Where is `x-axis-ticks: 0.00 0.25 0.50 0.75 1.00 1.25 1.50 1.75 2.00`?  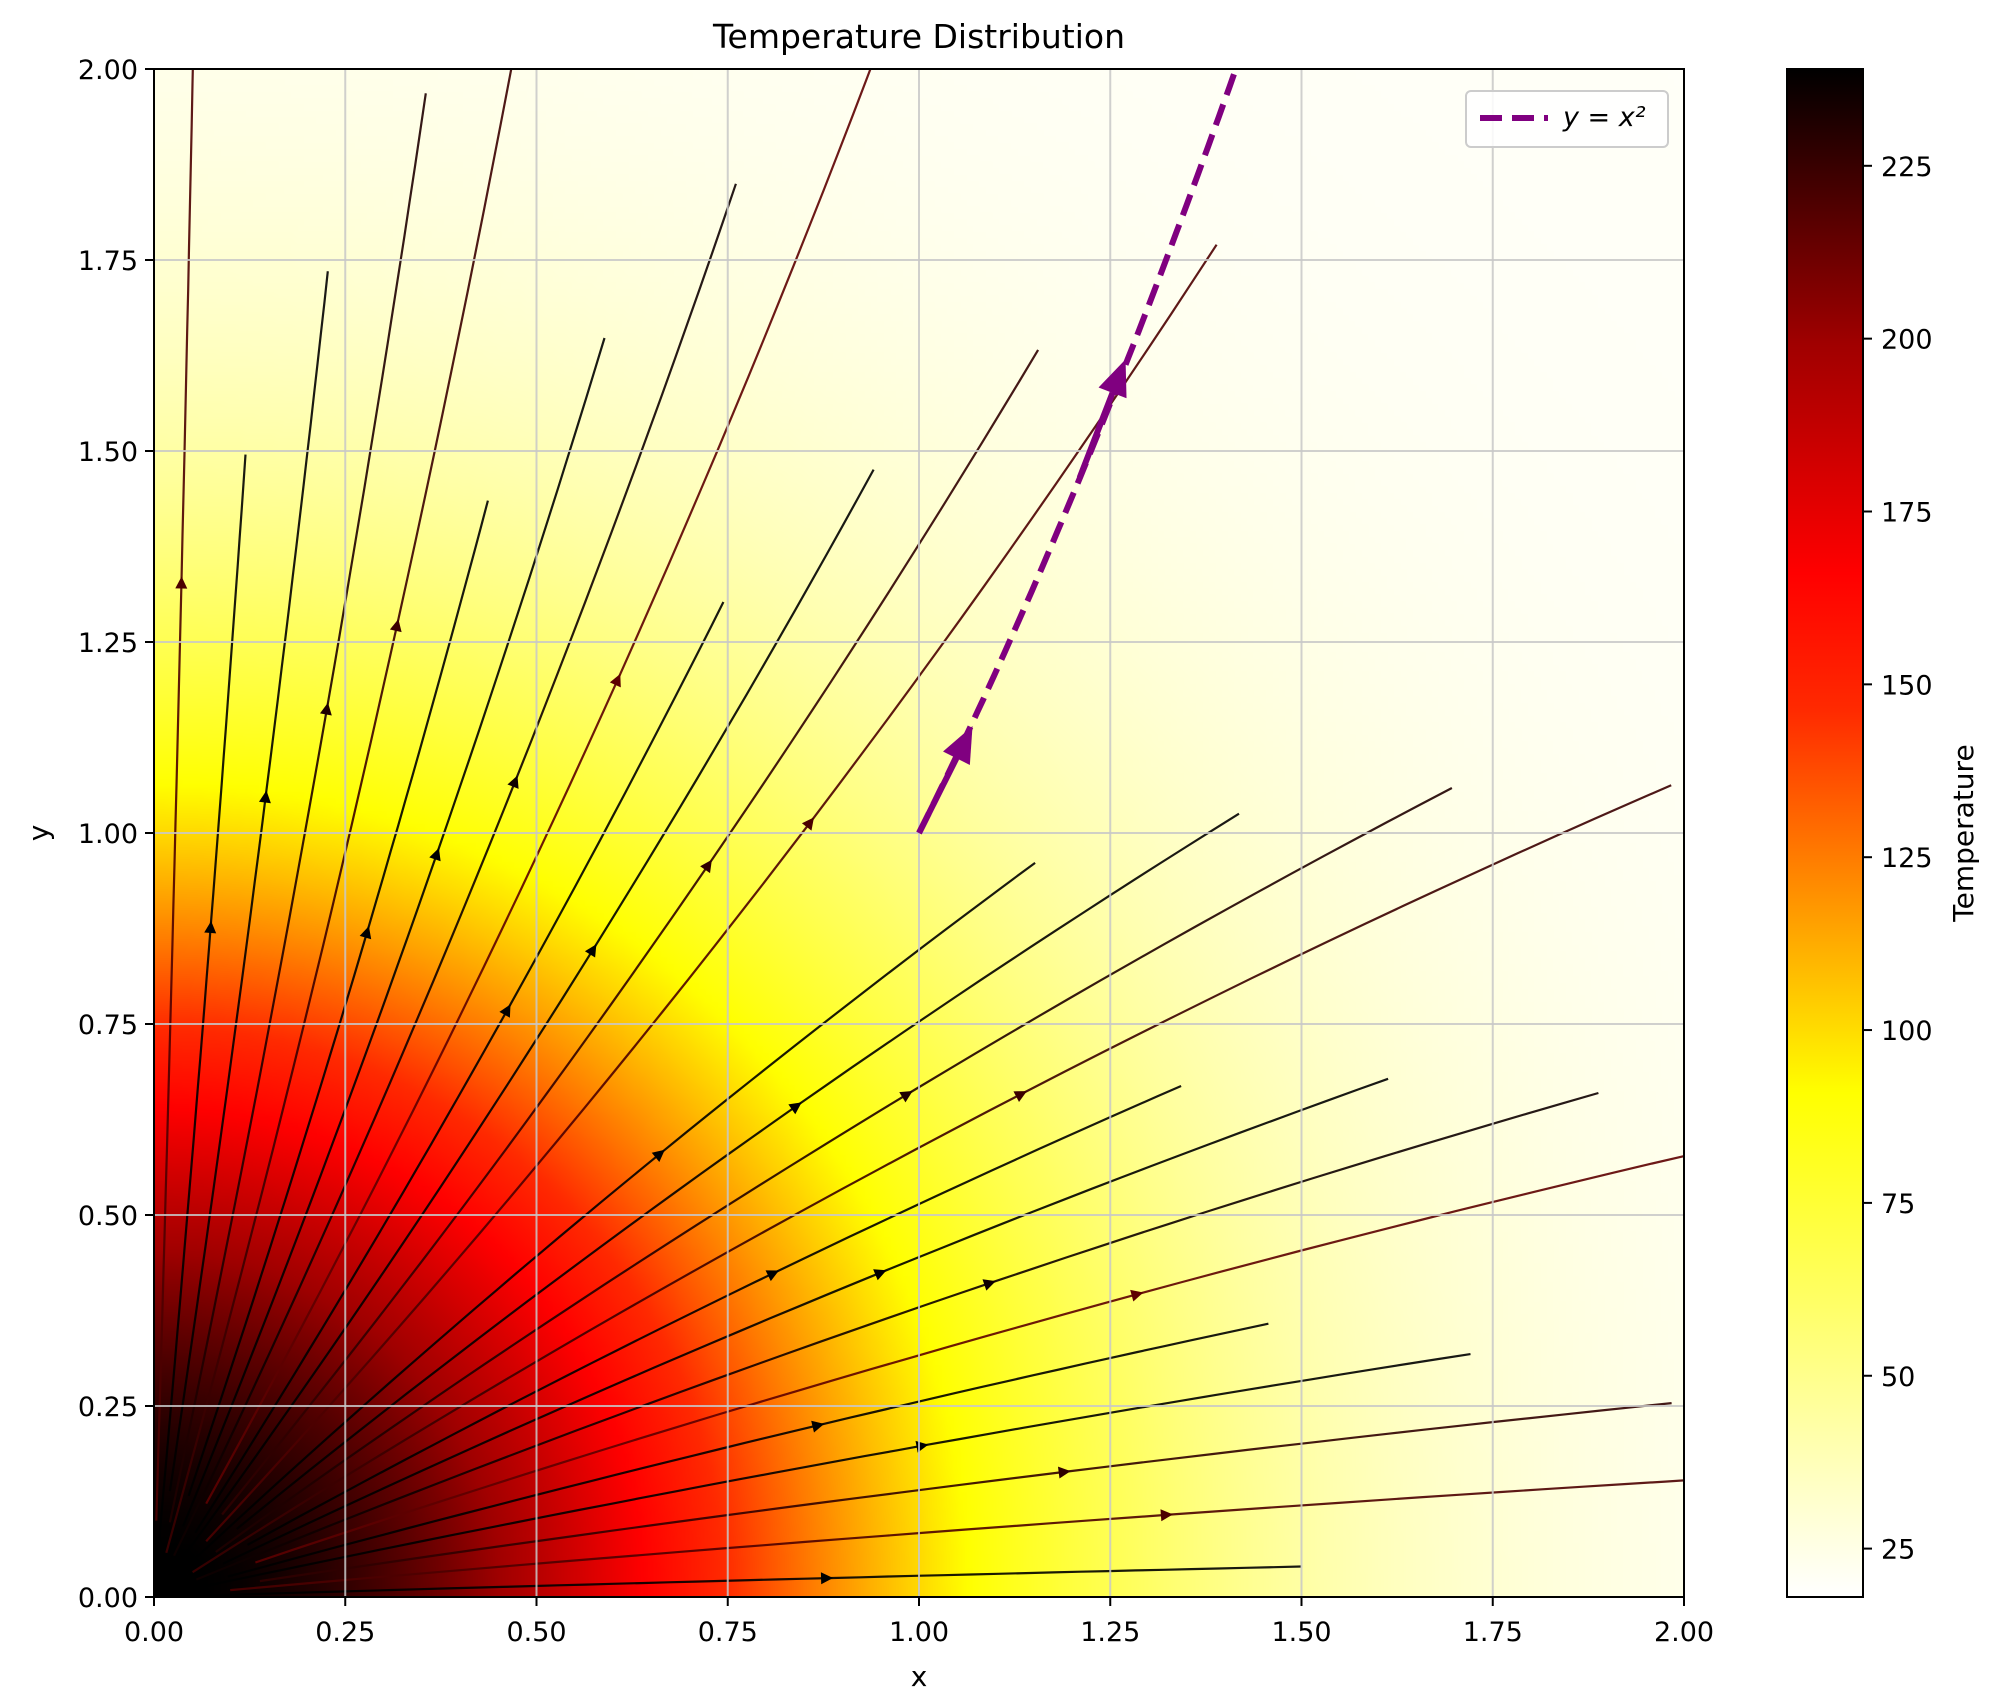 x-axis-ticks: 0.00 0.25 0.50 0.75 1.00 1.25 1.50 1.75 2.00 is located at coordinates (919, 1622).